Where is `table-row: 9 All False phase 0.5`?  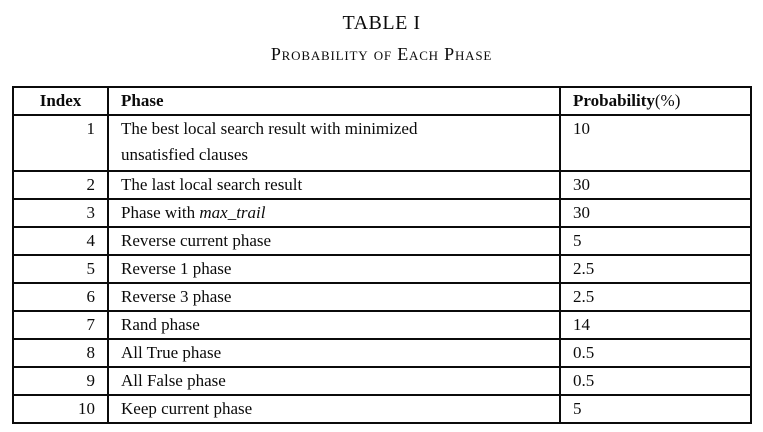 table-row: 9 All False phase 0.5 is located at coordinates (382, 381).